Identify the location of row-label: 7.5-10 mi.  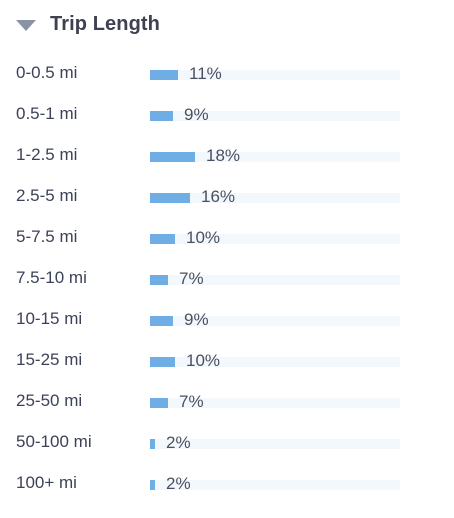
(51, 277).